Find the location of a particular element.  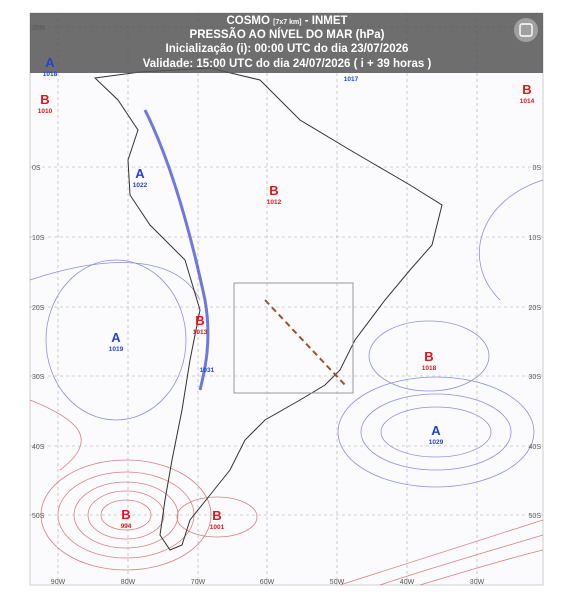

longitude-label: 50W is located at coordinates (337, 582).